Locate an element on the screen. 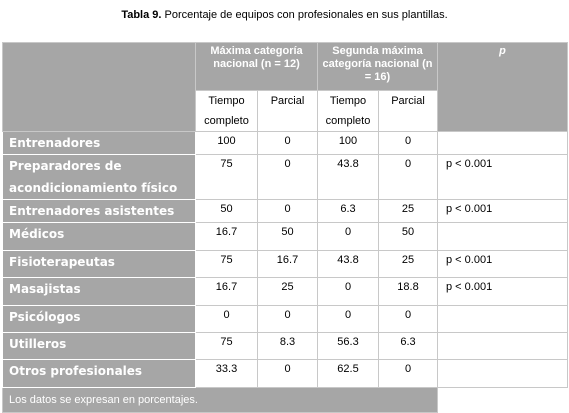 The width and height of the screenshot is (569, 413). row-label: Médicos is located at coordinates (99, 236).